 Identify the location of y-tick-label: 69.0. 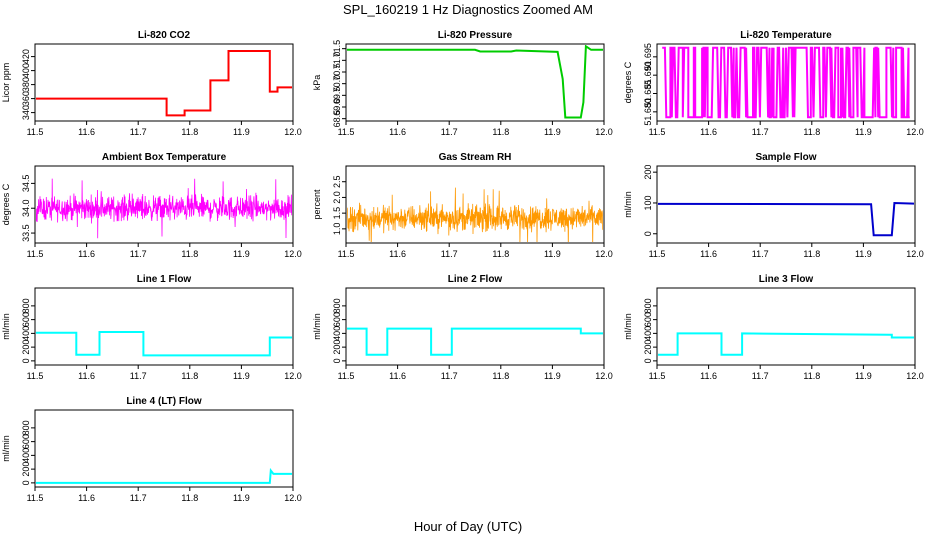
(337, 107).